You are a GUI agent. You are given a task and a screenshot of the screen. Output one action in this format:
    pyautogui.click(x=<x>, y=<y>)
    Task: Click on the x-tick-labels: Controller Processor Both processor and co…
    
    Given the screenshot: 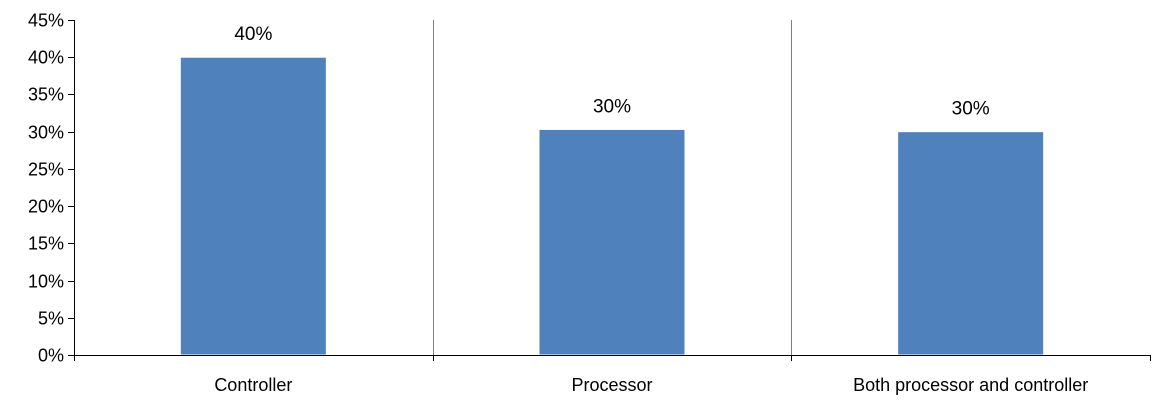 What is the action you would take?
    pyautogui.click(x=651, y=385)
    